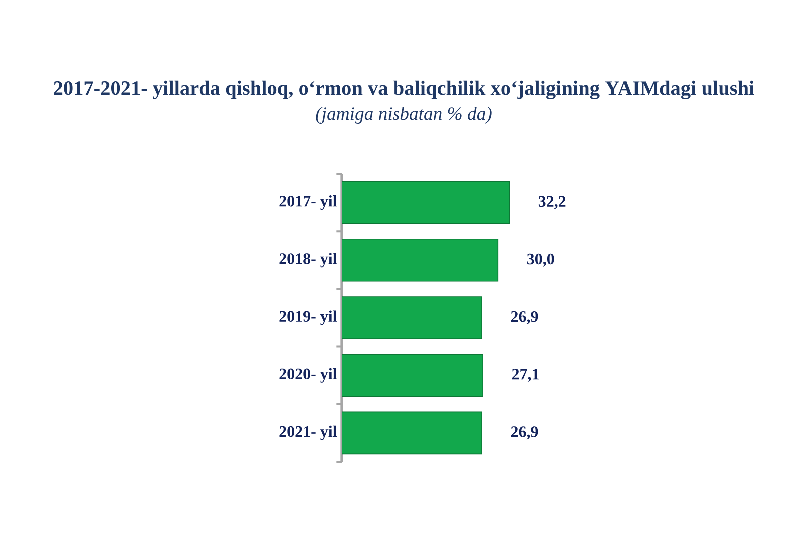 The width and height of the screenshot is (800, 541). I want to click on data-label: 32,2, so click(552, 203).